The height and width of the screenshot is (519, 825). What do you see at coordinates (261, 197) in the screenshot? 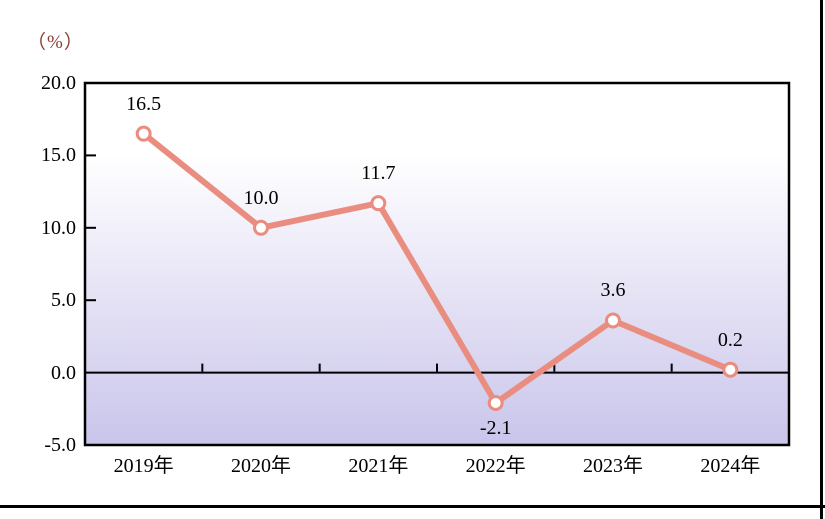
I see `data-point-value-label: 10.0` at bounding box center [261, 197].